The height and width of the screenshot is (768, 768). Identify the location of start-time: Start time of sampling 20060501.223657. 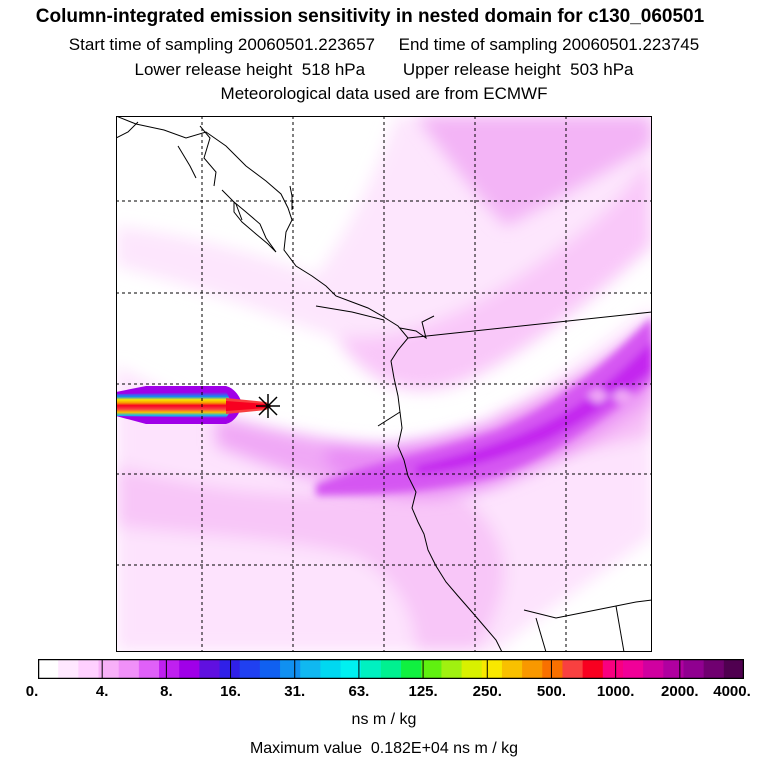
(222, 44).